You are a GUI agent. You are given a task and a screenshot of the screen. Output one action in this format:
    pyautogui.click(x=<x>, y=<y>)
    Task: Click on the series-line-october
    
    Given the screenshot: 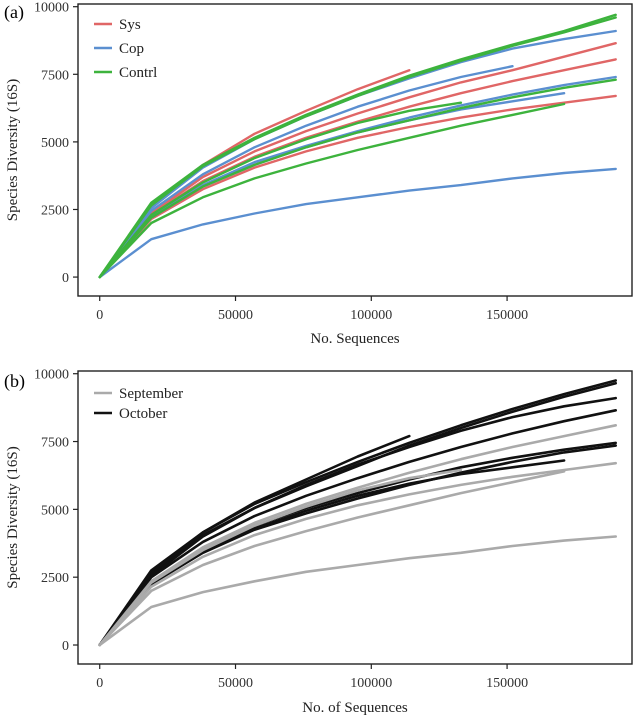 What is the action you would take?
    pyautogui.click(x=254, y=540)
    